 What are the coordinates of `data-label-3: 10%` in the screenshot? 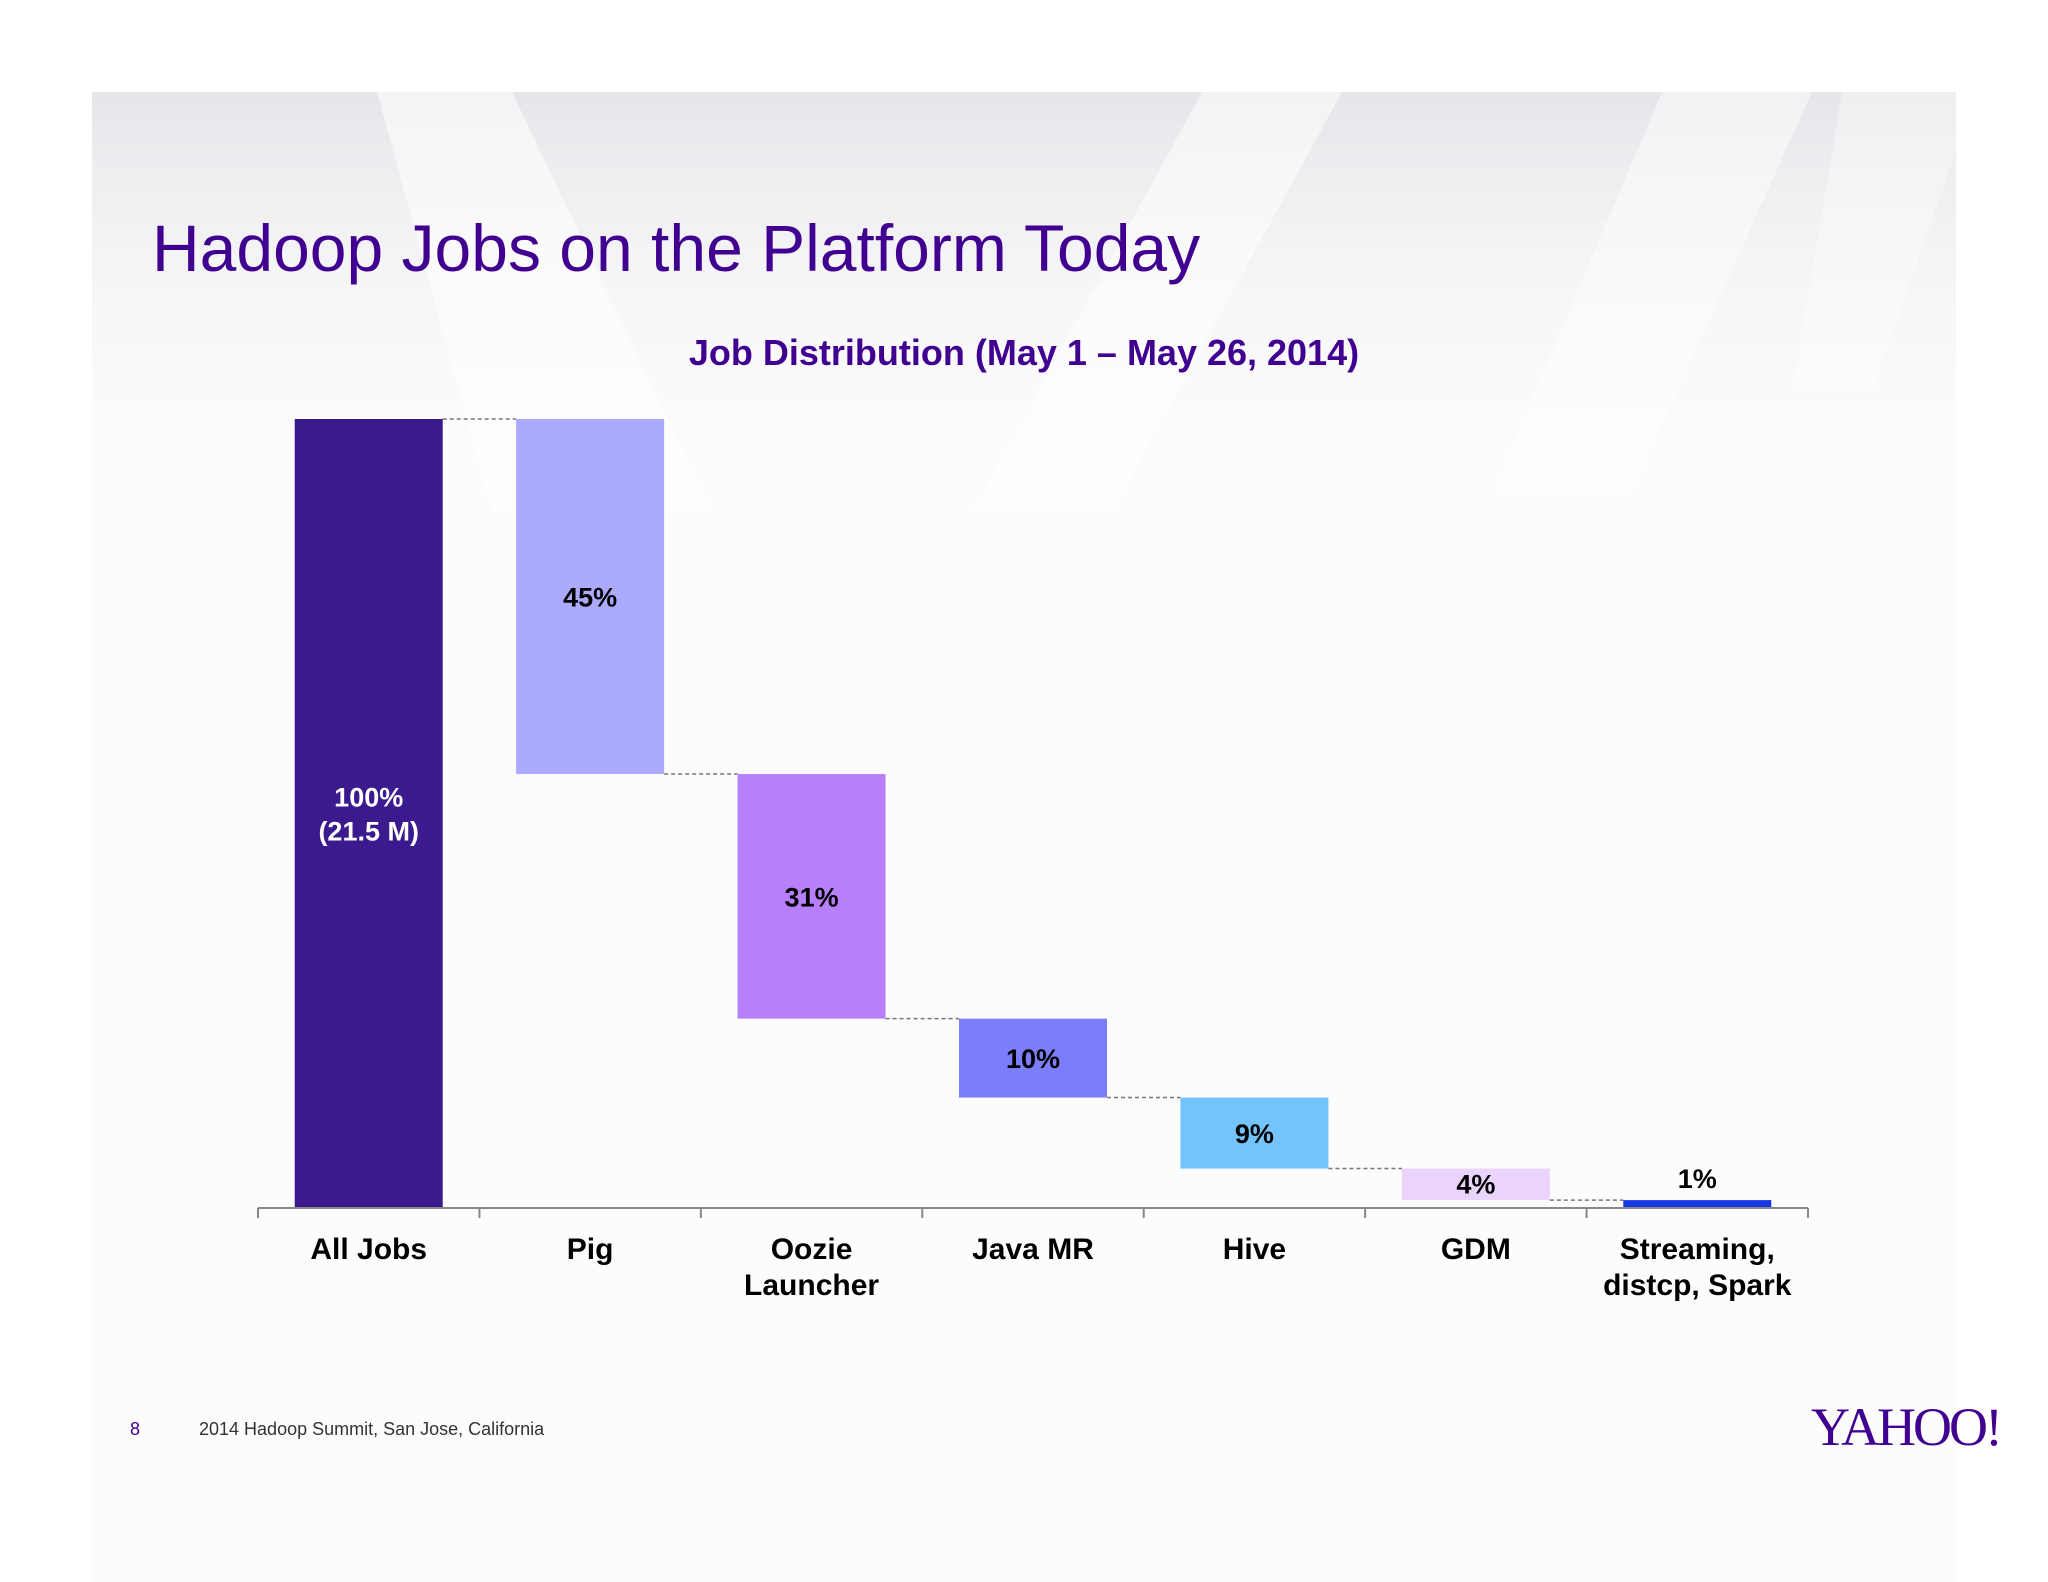 It's located at (1033, 1059).